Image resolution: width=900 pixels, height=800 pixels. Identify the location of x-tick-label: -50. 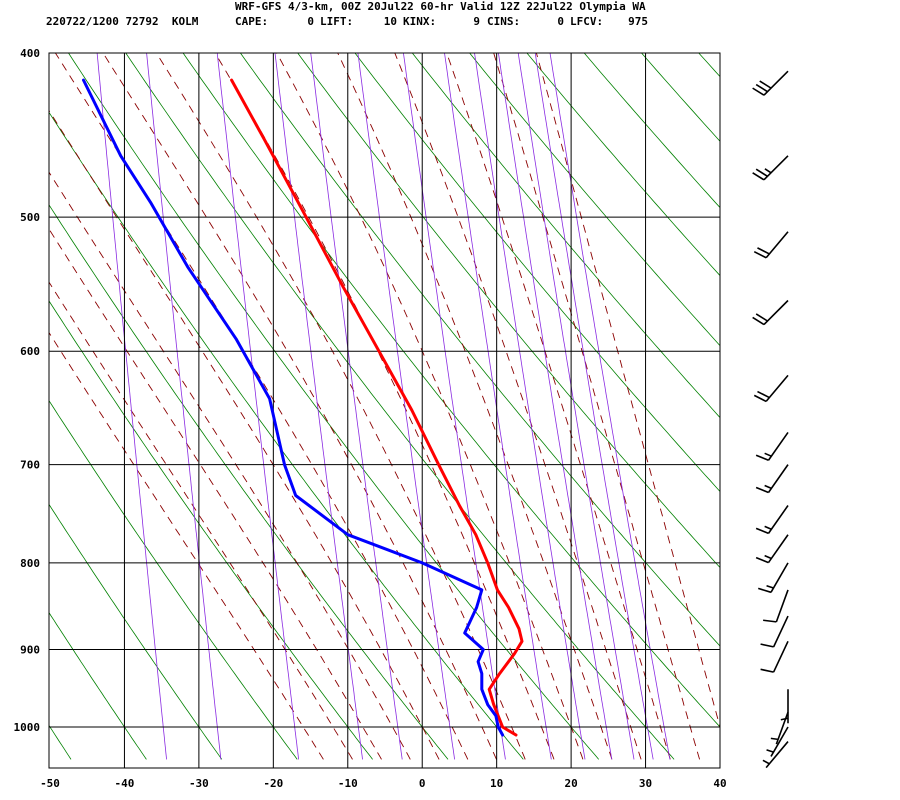
(50, 783).